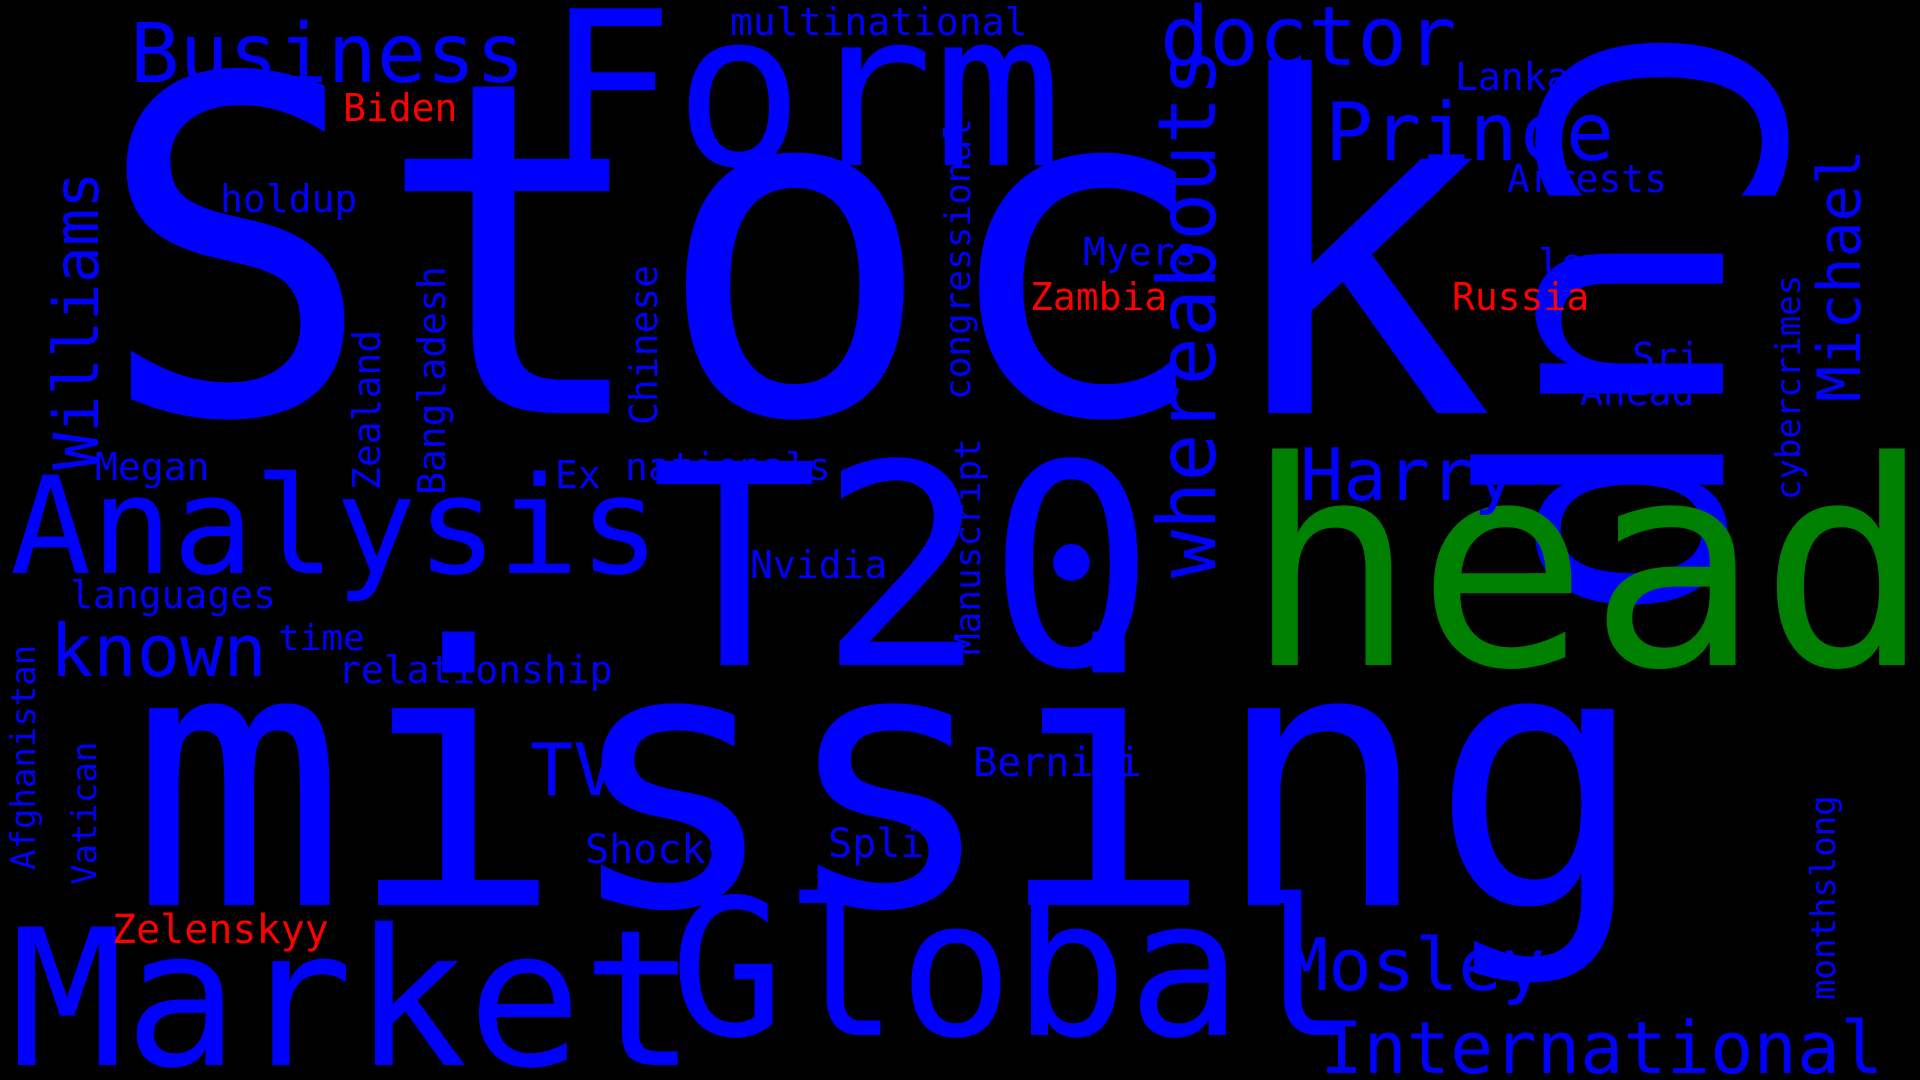 The height and width of the screenshot is (1080, 1920). I want to click on word-market: Market, so click(353, 984).